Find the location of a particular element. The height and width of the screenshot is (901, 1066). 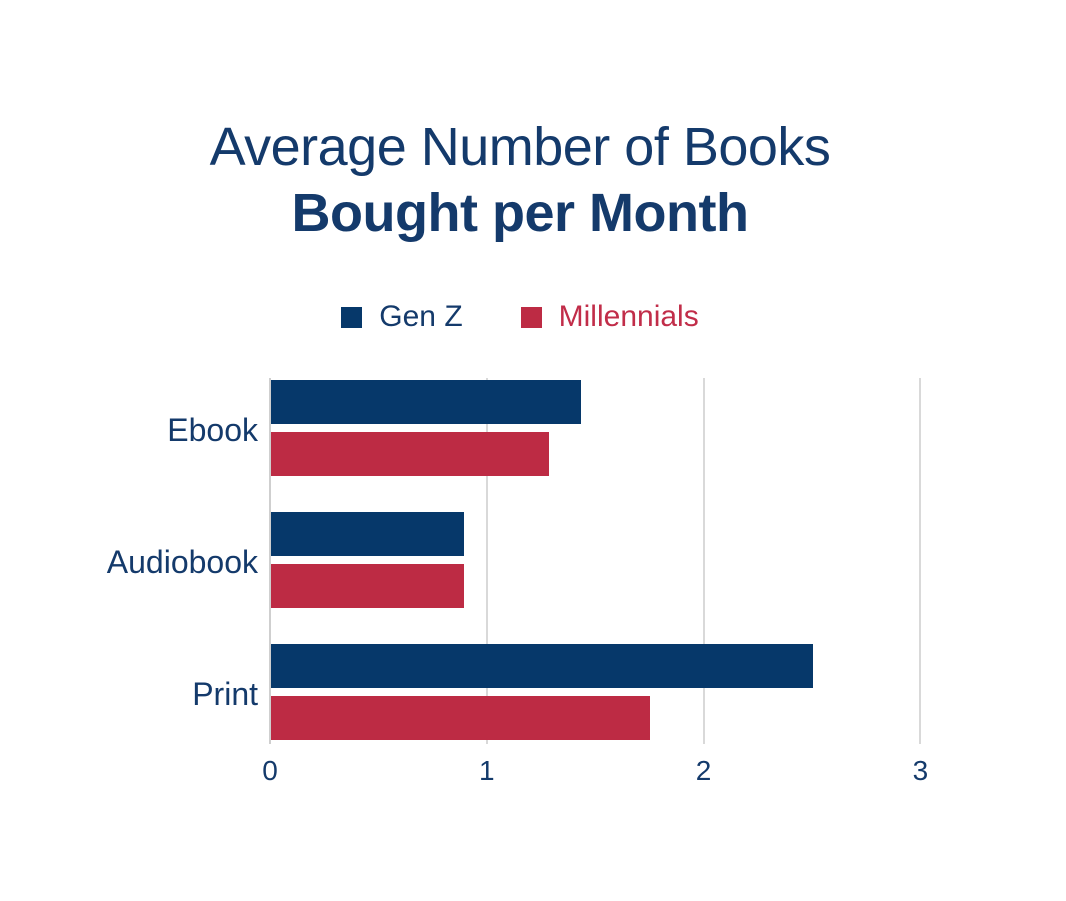

legend-label-millennials: Millennials is located at coordinates (628, 316).